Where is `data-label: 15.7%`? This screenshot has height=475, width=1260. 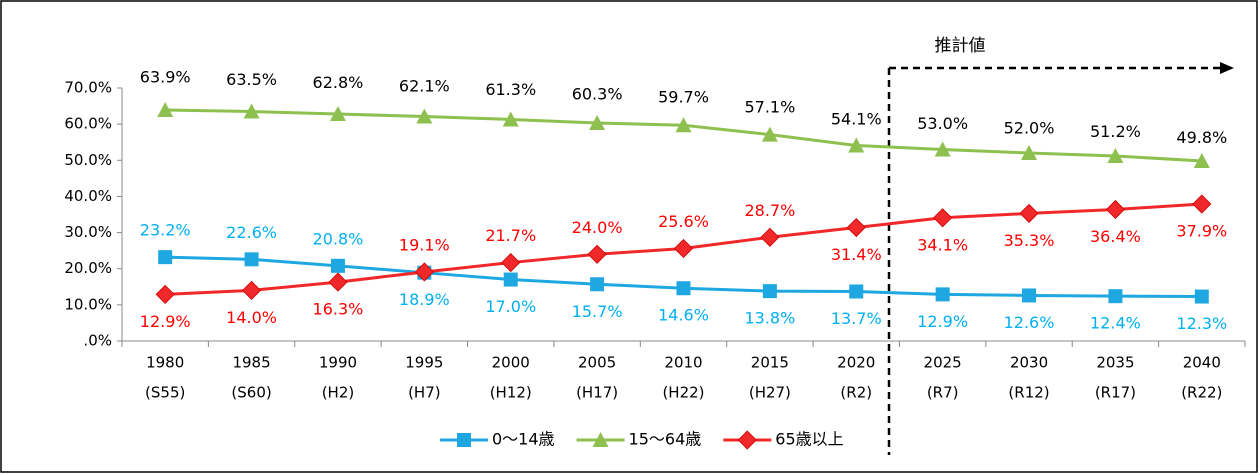 data-label: 15.7% is located at coordinates (597, 311).